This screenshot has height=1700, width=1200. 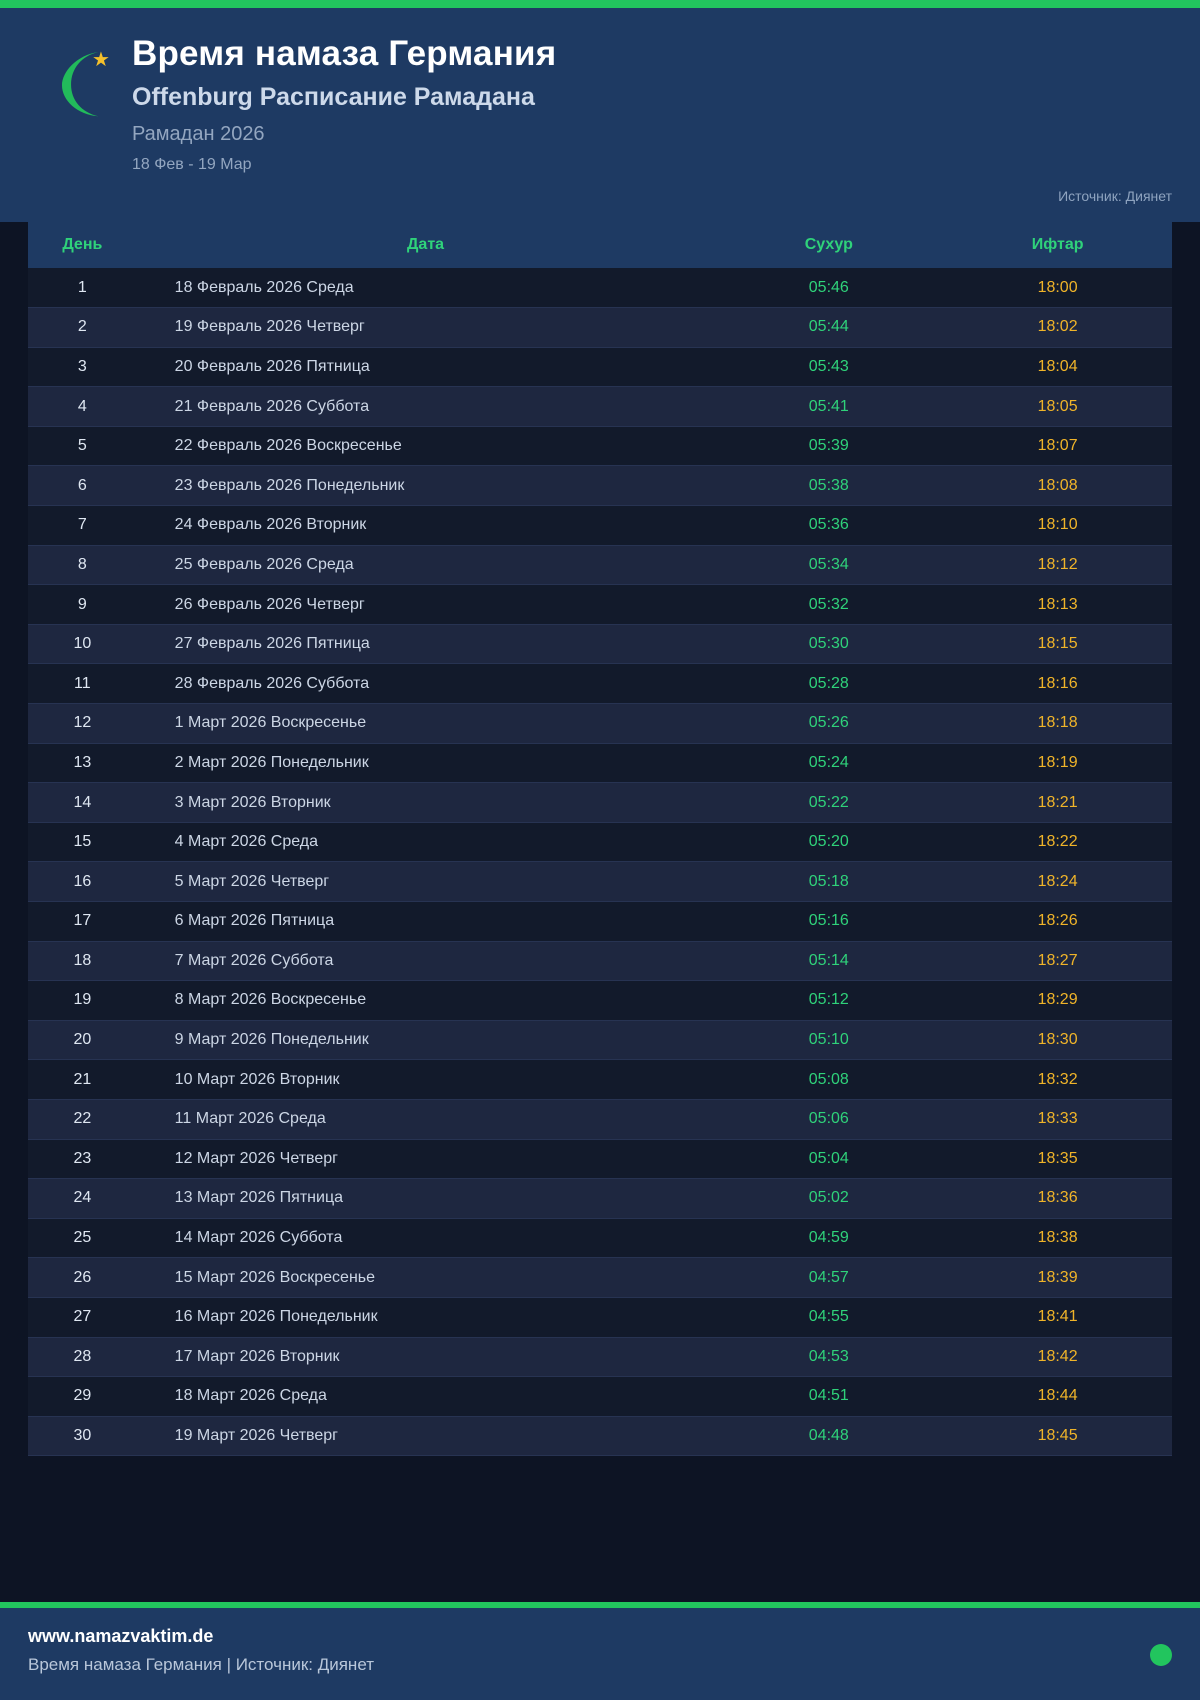 What do you see at coordinates (254, 921) in the screenshot?
I see `row-date: 6 Март 2026 Пятница` at bounding box center [254, 921].